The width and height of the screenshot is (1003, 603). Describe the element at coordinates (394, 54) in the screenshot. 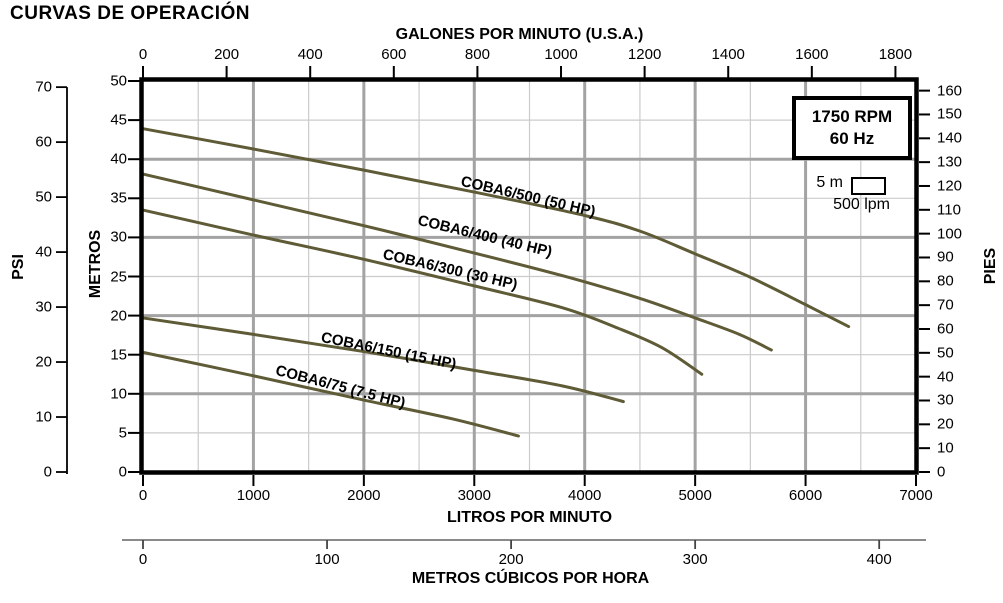

I see `gallons-tick-label: 600` at that location.